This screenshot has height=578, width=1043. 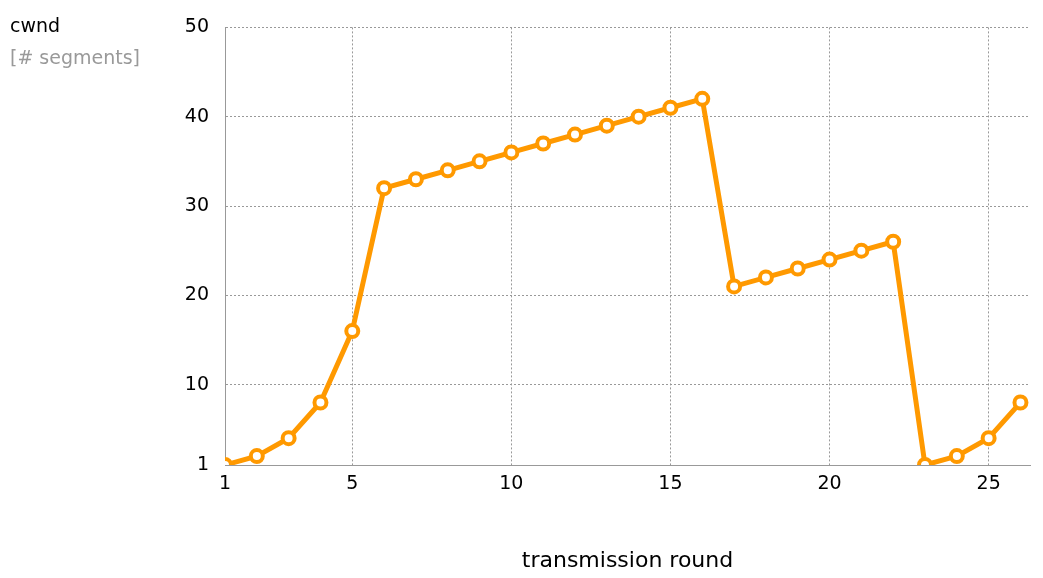 I want to click on y-tick-label: 30, so click(x=196, y=203).